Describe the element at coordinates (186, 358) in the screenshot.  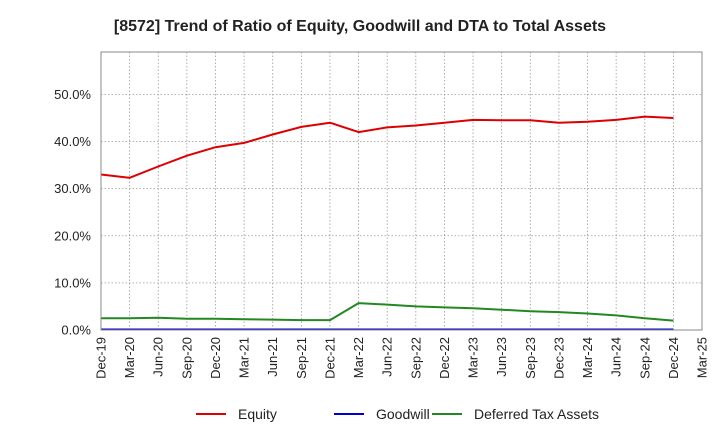
I see `x-tick-label: Sep-20` at that location.